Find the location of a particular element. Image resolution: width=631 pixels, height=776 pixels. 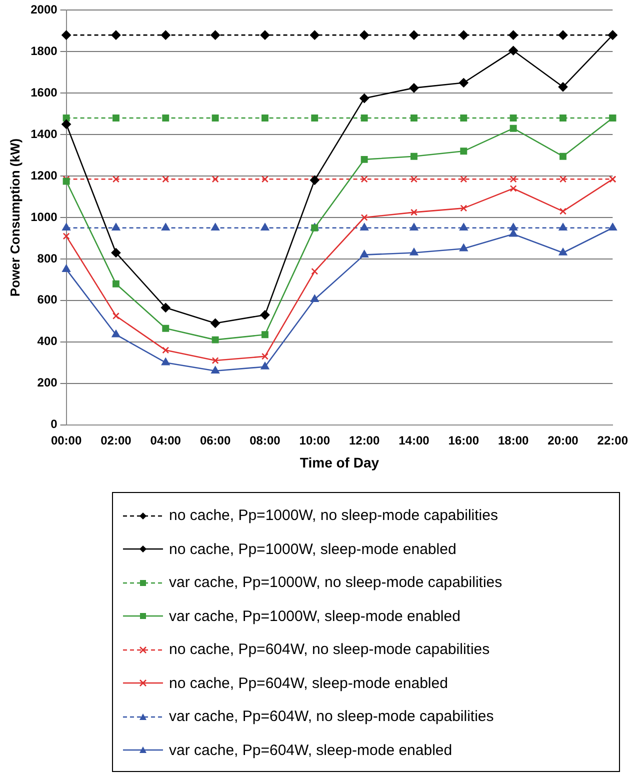

legend-label: no cache, Pp=1000W, sleep-mode enabled is located at coordinates (312, 549).